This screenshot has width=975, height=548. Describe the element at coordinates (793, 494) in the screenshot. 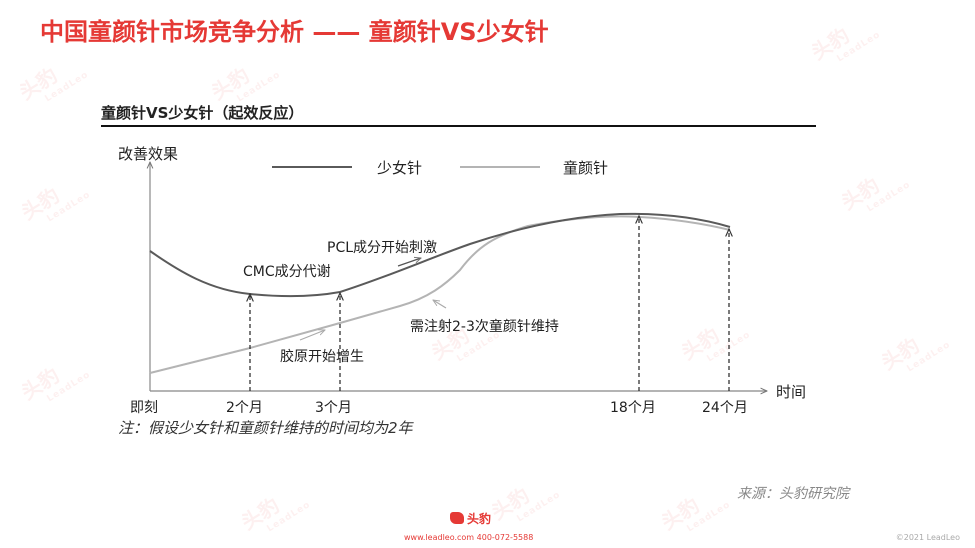

I see `source-citation: 来源：头豹研究院` at that location.